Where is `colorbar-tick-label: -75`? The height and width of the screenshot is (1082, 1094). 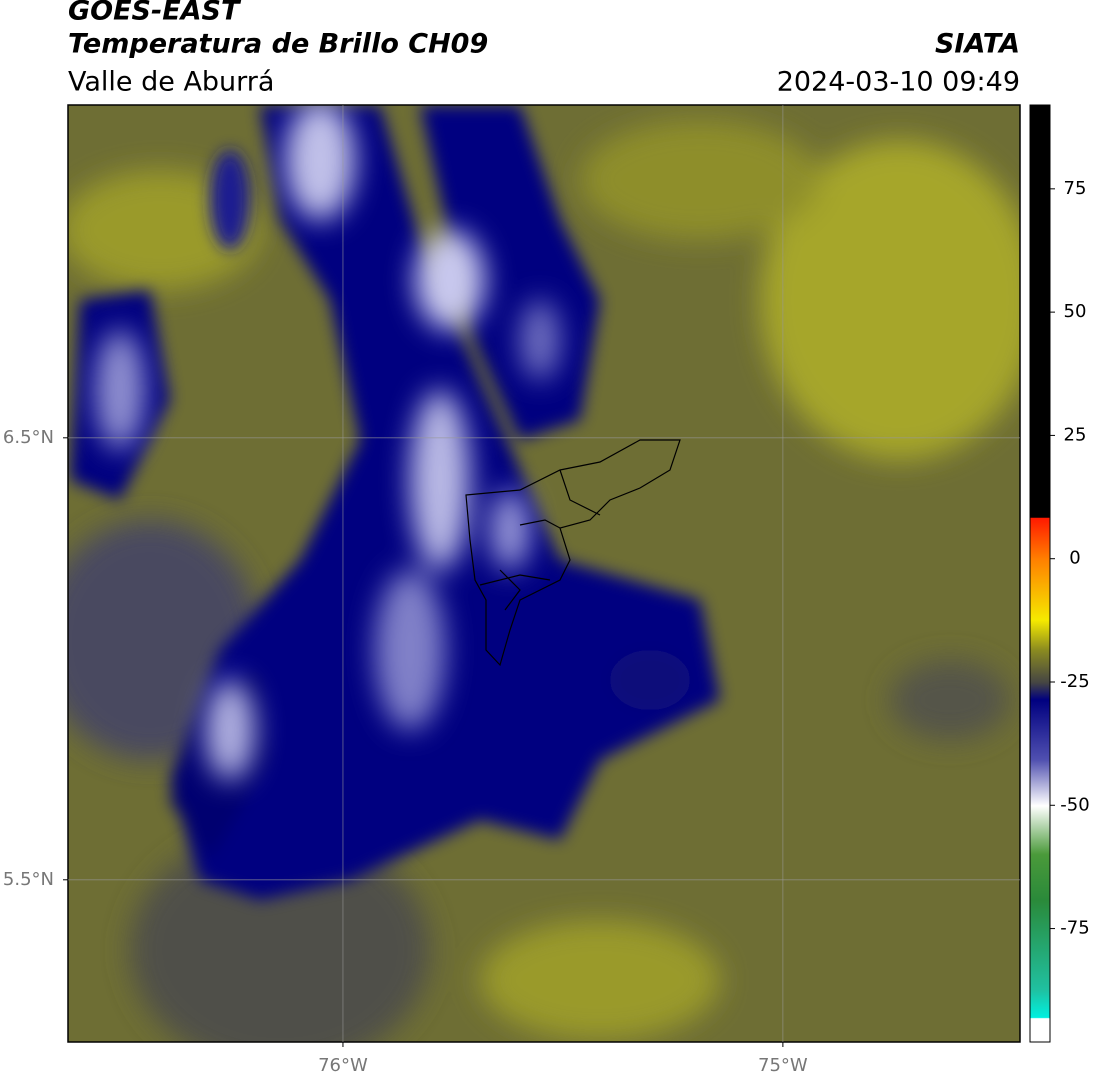 colorbar-tick-label: -75 is located at coordinates (1074, 928).